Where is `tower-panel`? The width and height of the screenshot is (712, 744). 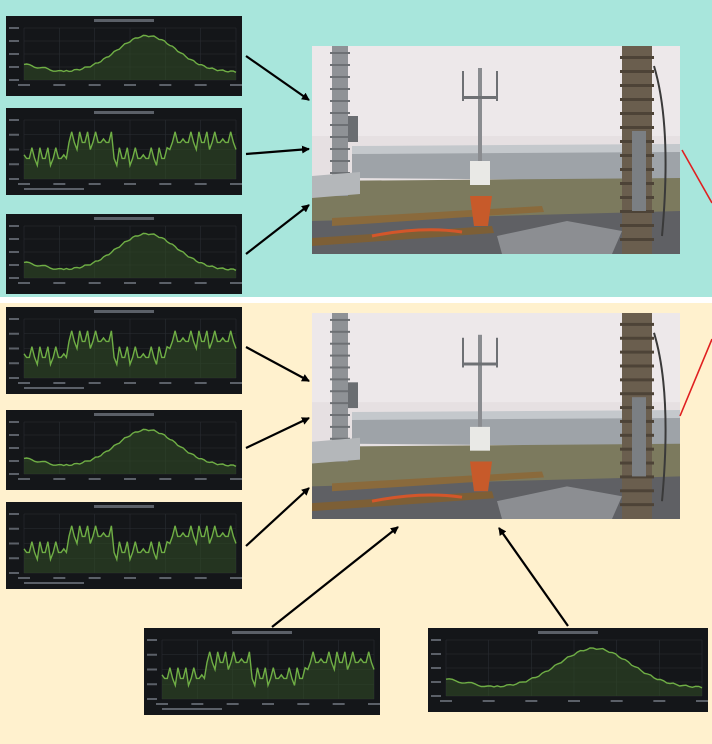 tower-panel is located at coordinates (639, 437).